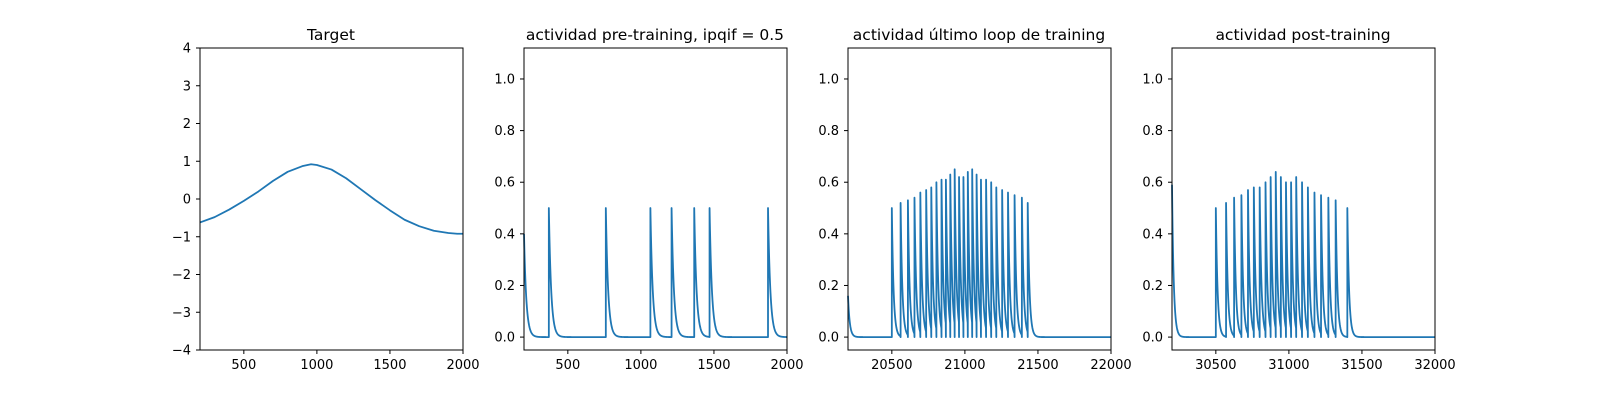 This screenshot has width=1600, height=400. Describe the element at coordinates (181, 313) in the screenshot. I see `y-tick-label: −3` at that location.